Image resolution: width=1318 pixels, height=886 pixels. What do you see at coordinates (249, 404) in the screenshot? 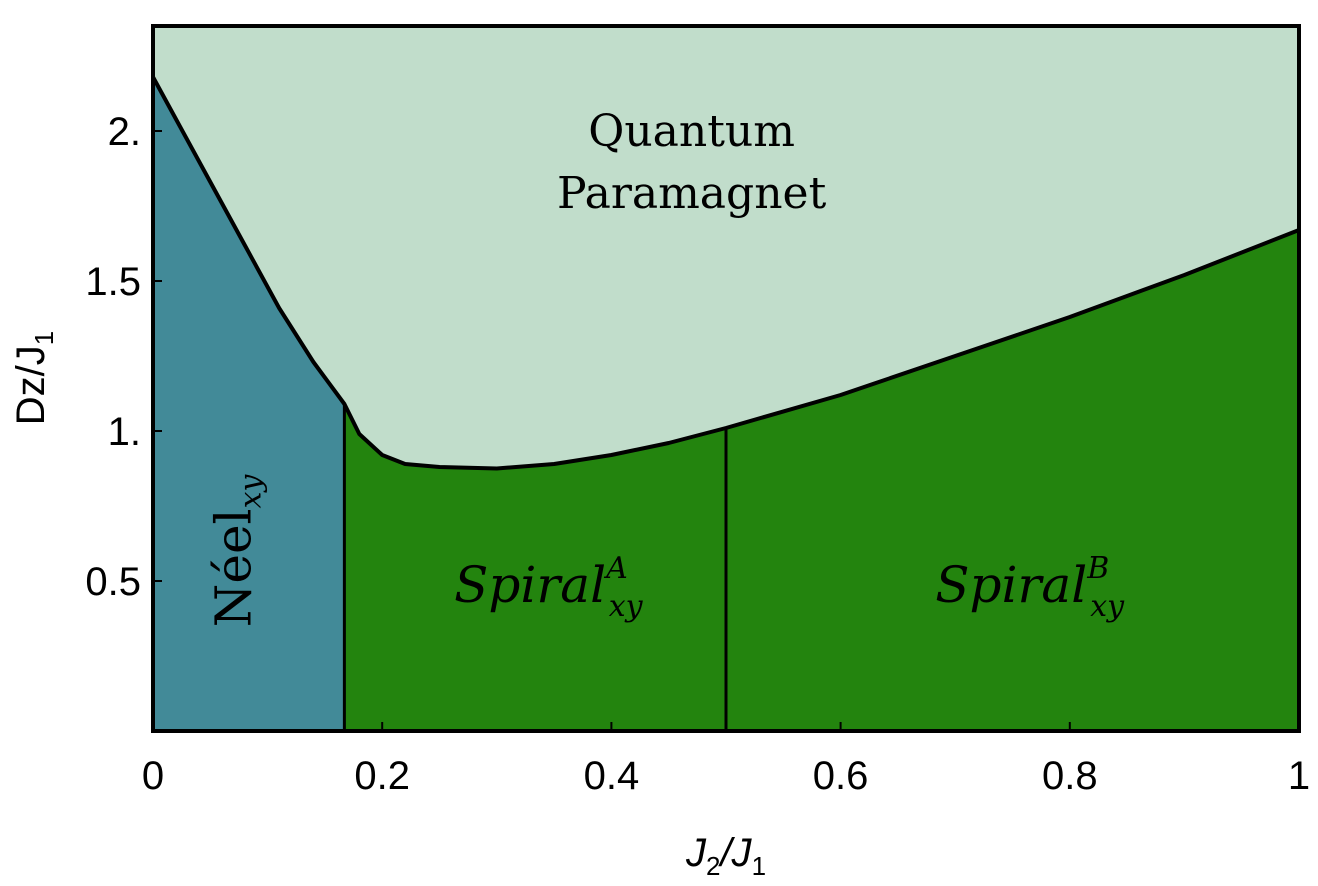
I see `region-neel` at bounding box center [249, 404].